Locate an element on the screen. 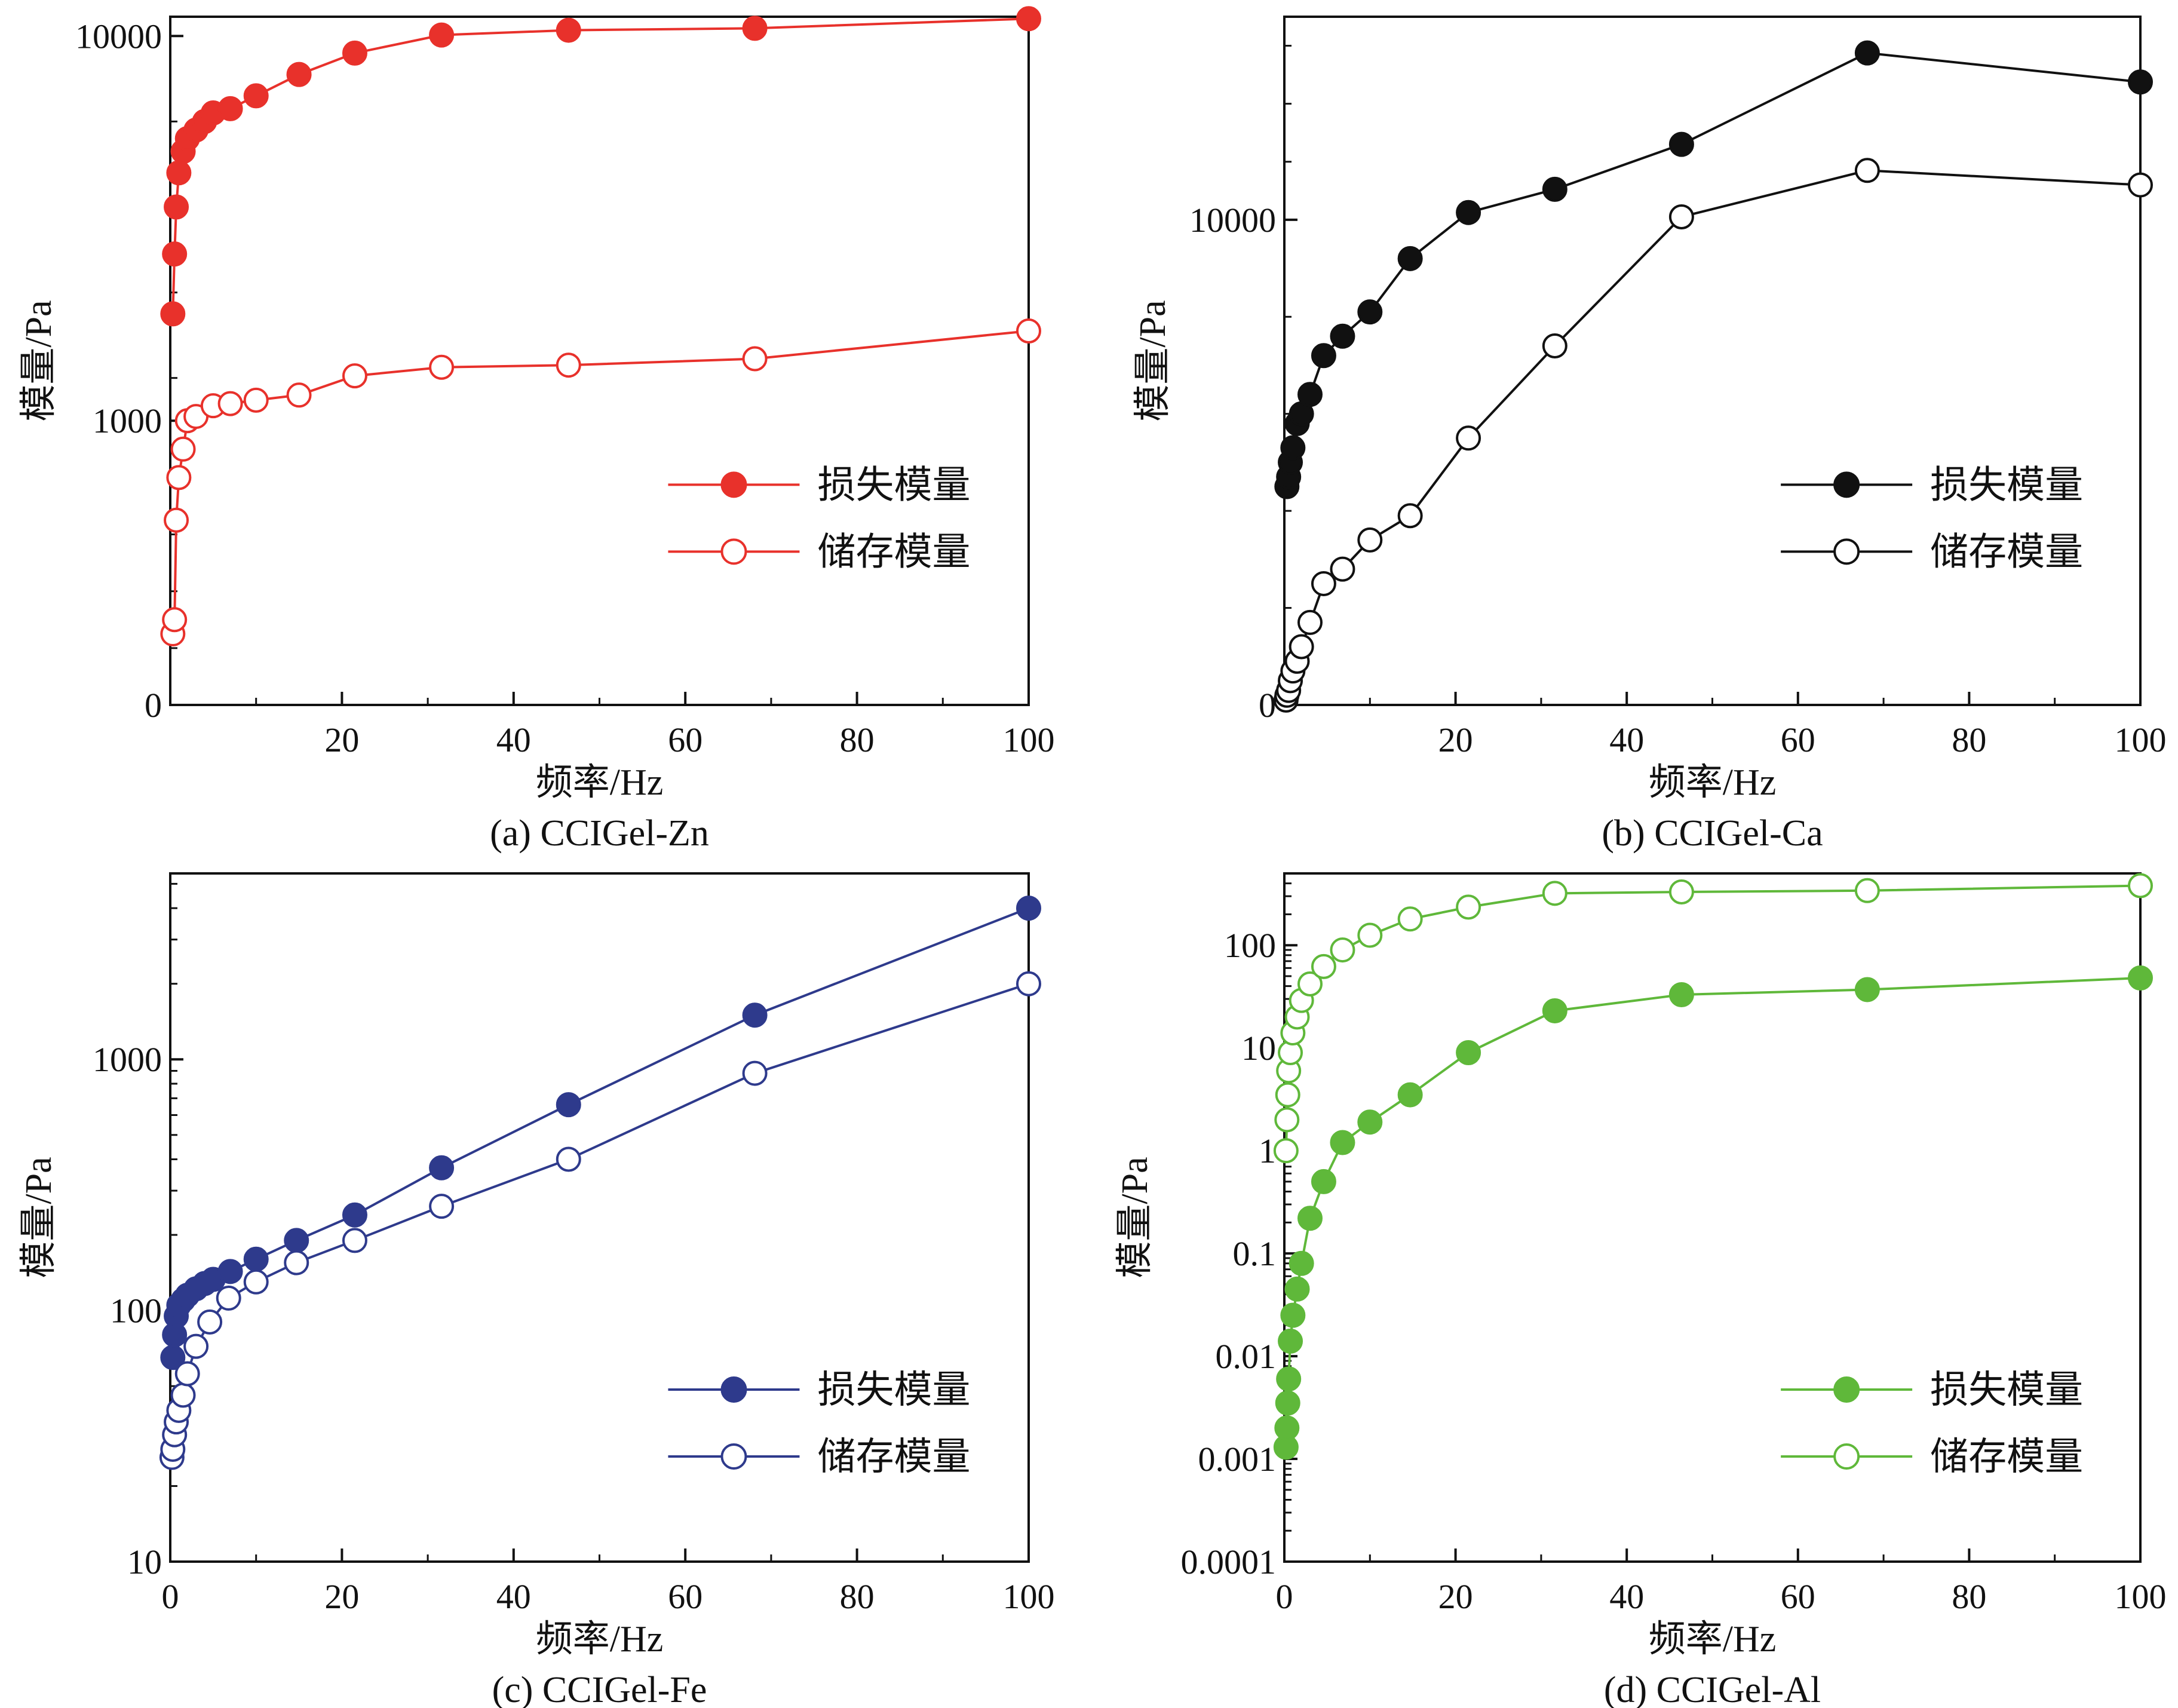 The height and width of the screenshot is (1708, 2178). y-tick-label: 1 is located at coordinates (1267, 1150).